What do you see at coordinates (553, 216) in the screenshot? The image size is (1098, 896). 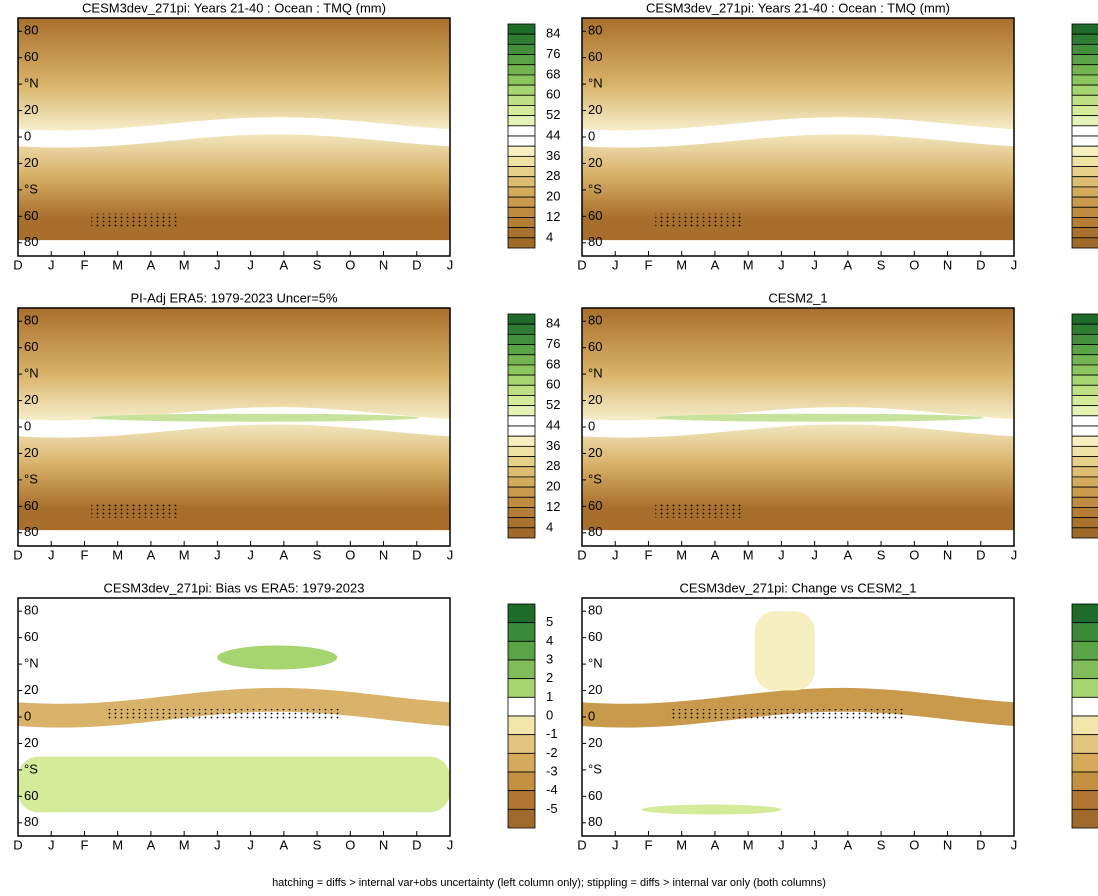 I see `colorbar-label: 12` at bounding box center [553, 216].